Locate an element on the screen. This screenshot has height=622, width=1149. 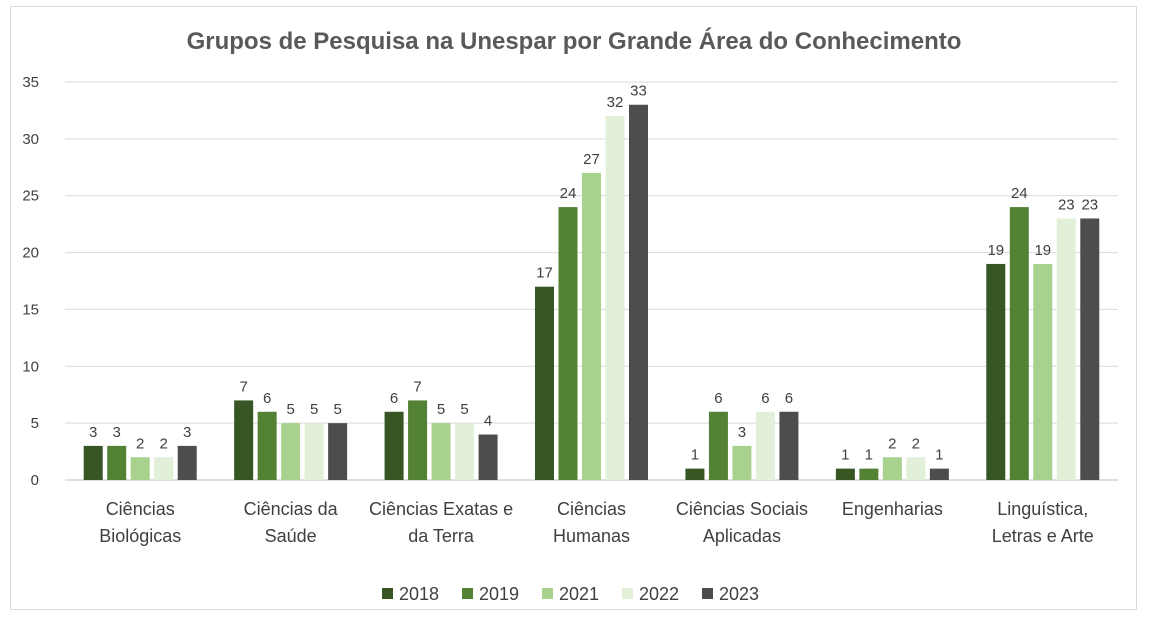
y-tick-label: 10 is located at coordinates (30, 366).